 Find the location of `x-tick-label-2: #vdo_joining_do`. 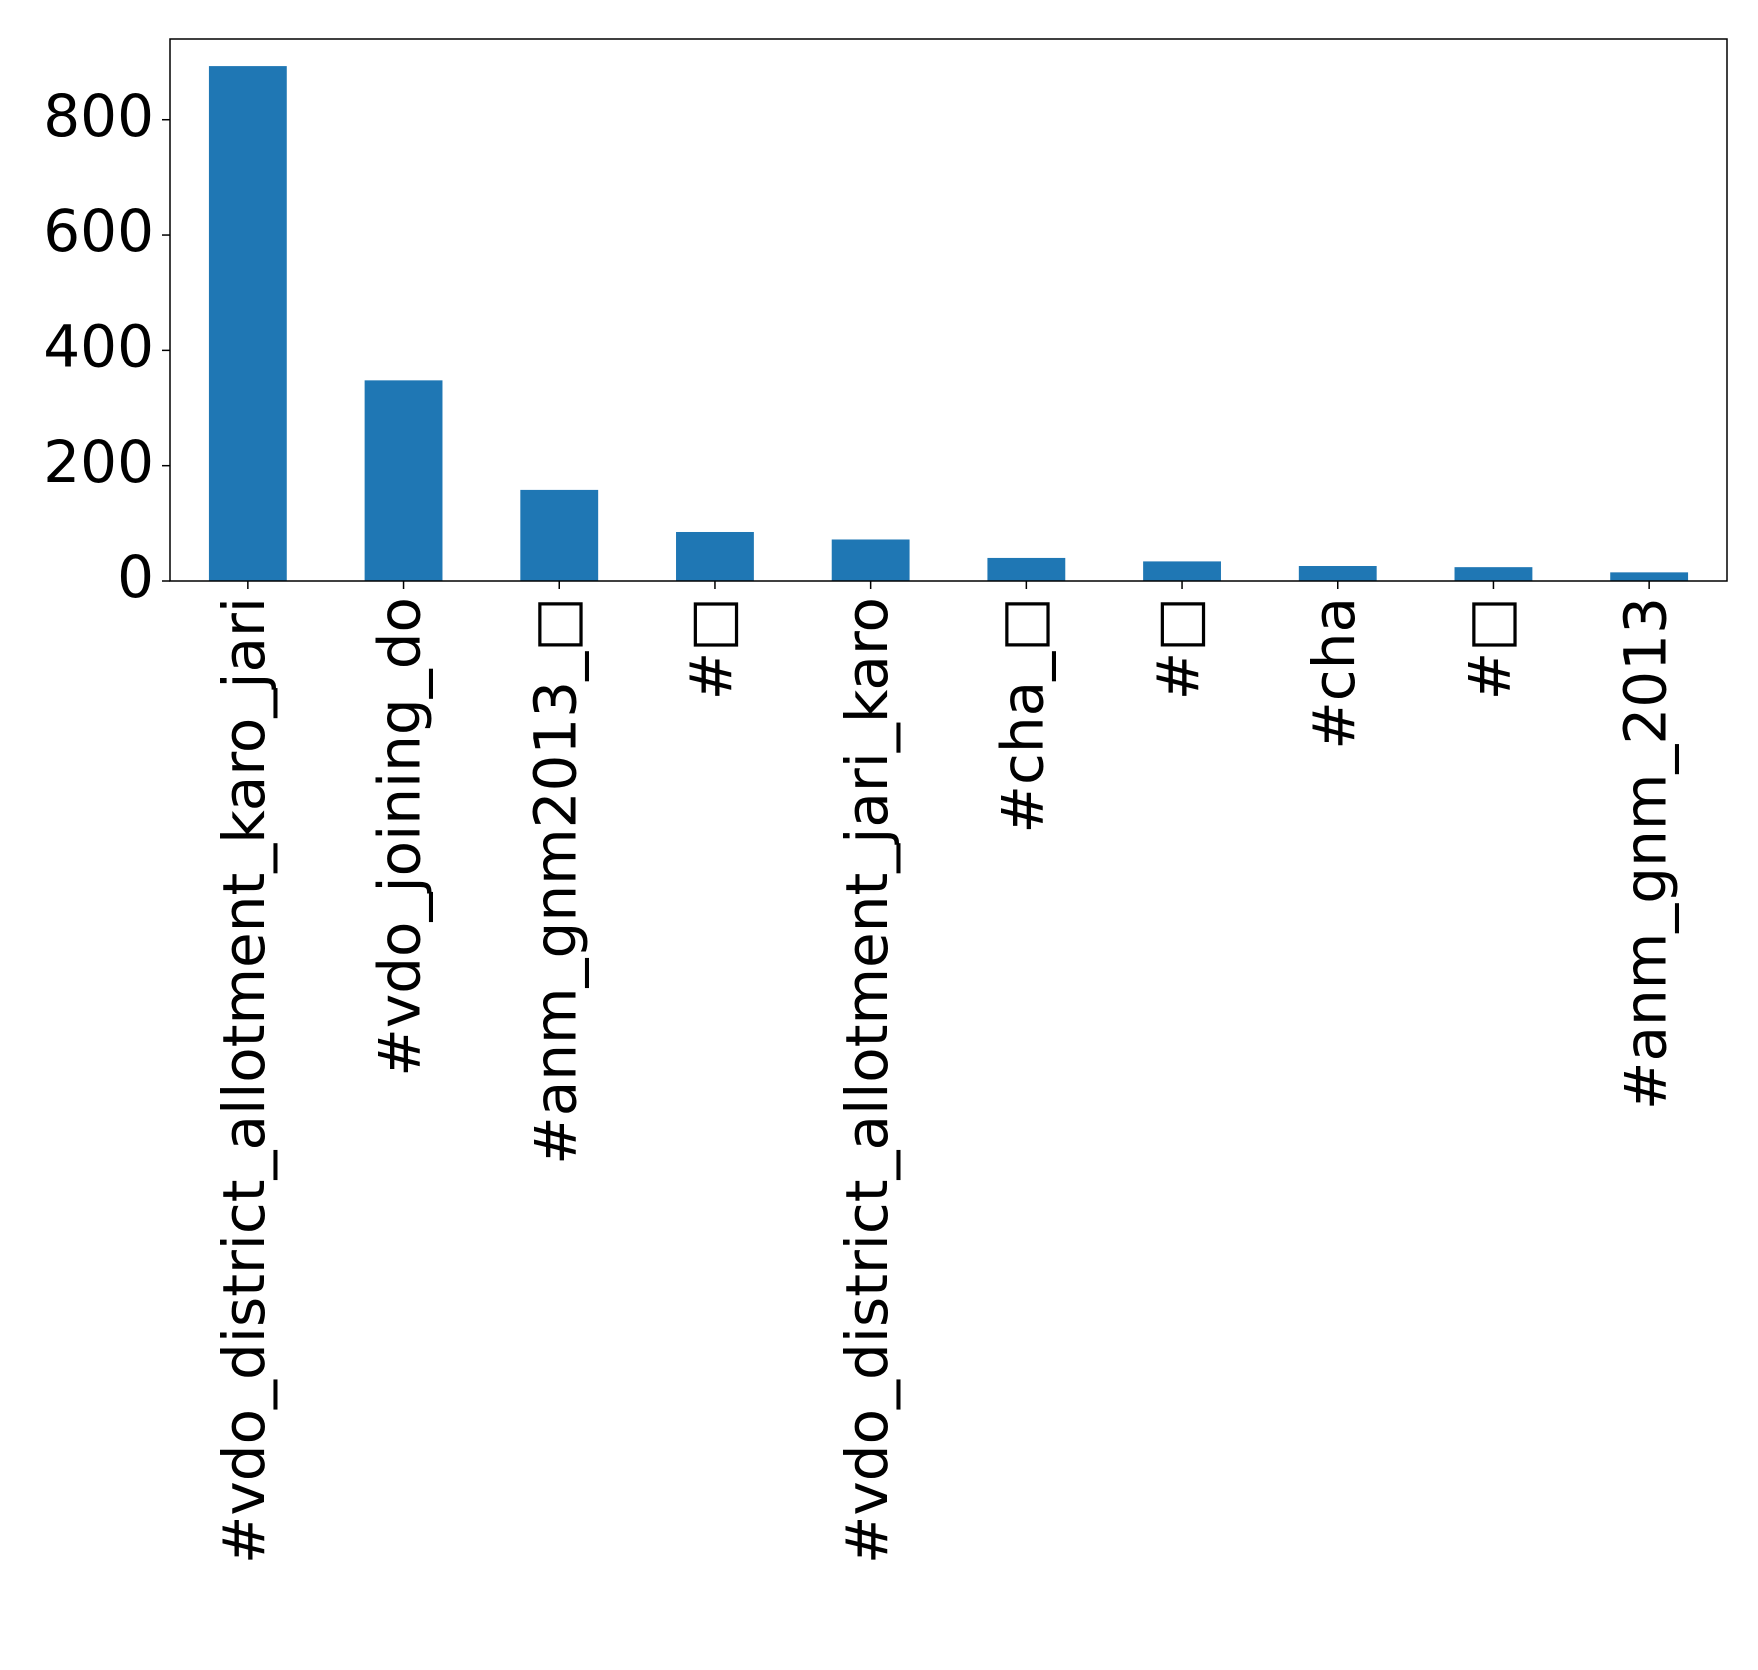

x-tick-label-2: #vdo_joining_do is located at coordinates (400, 837).